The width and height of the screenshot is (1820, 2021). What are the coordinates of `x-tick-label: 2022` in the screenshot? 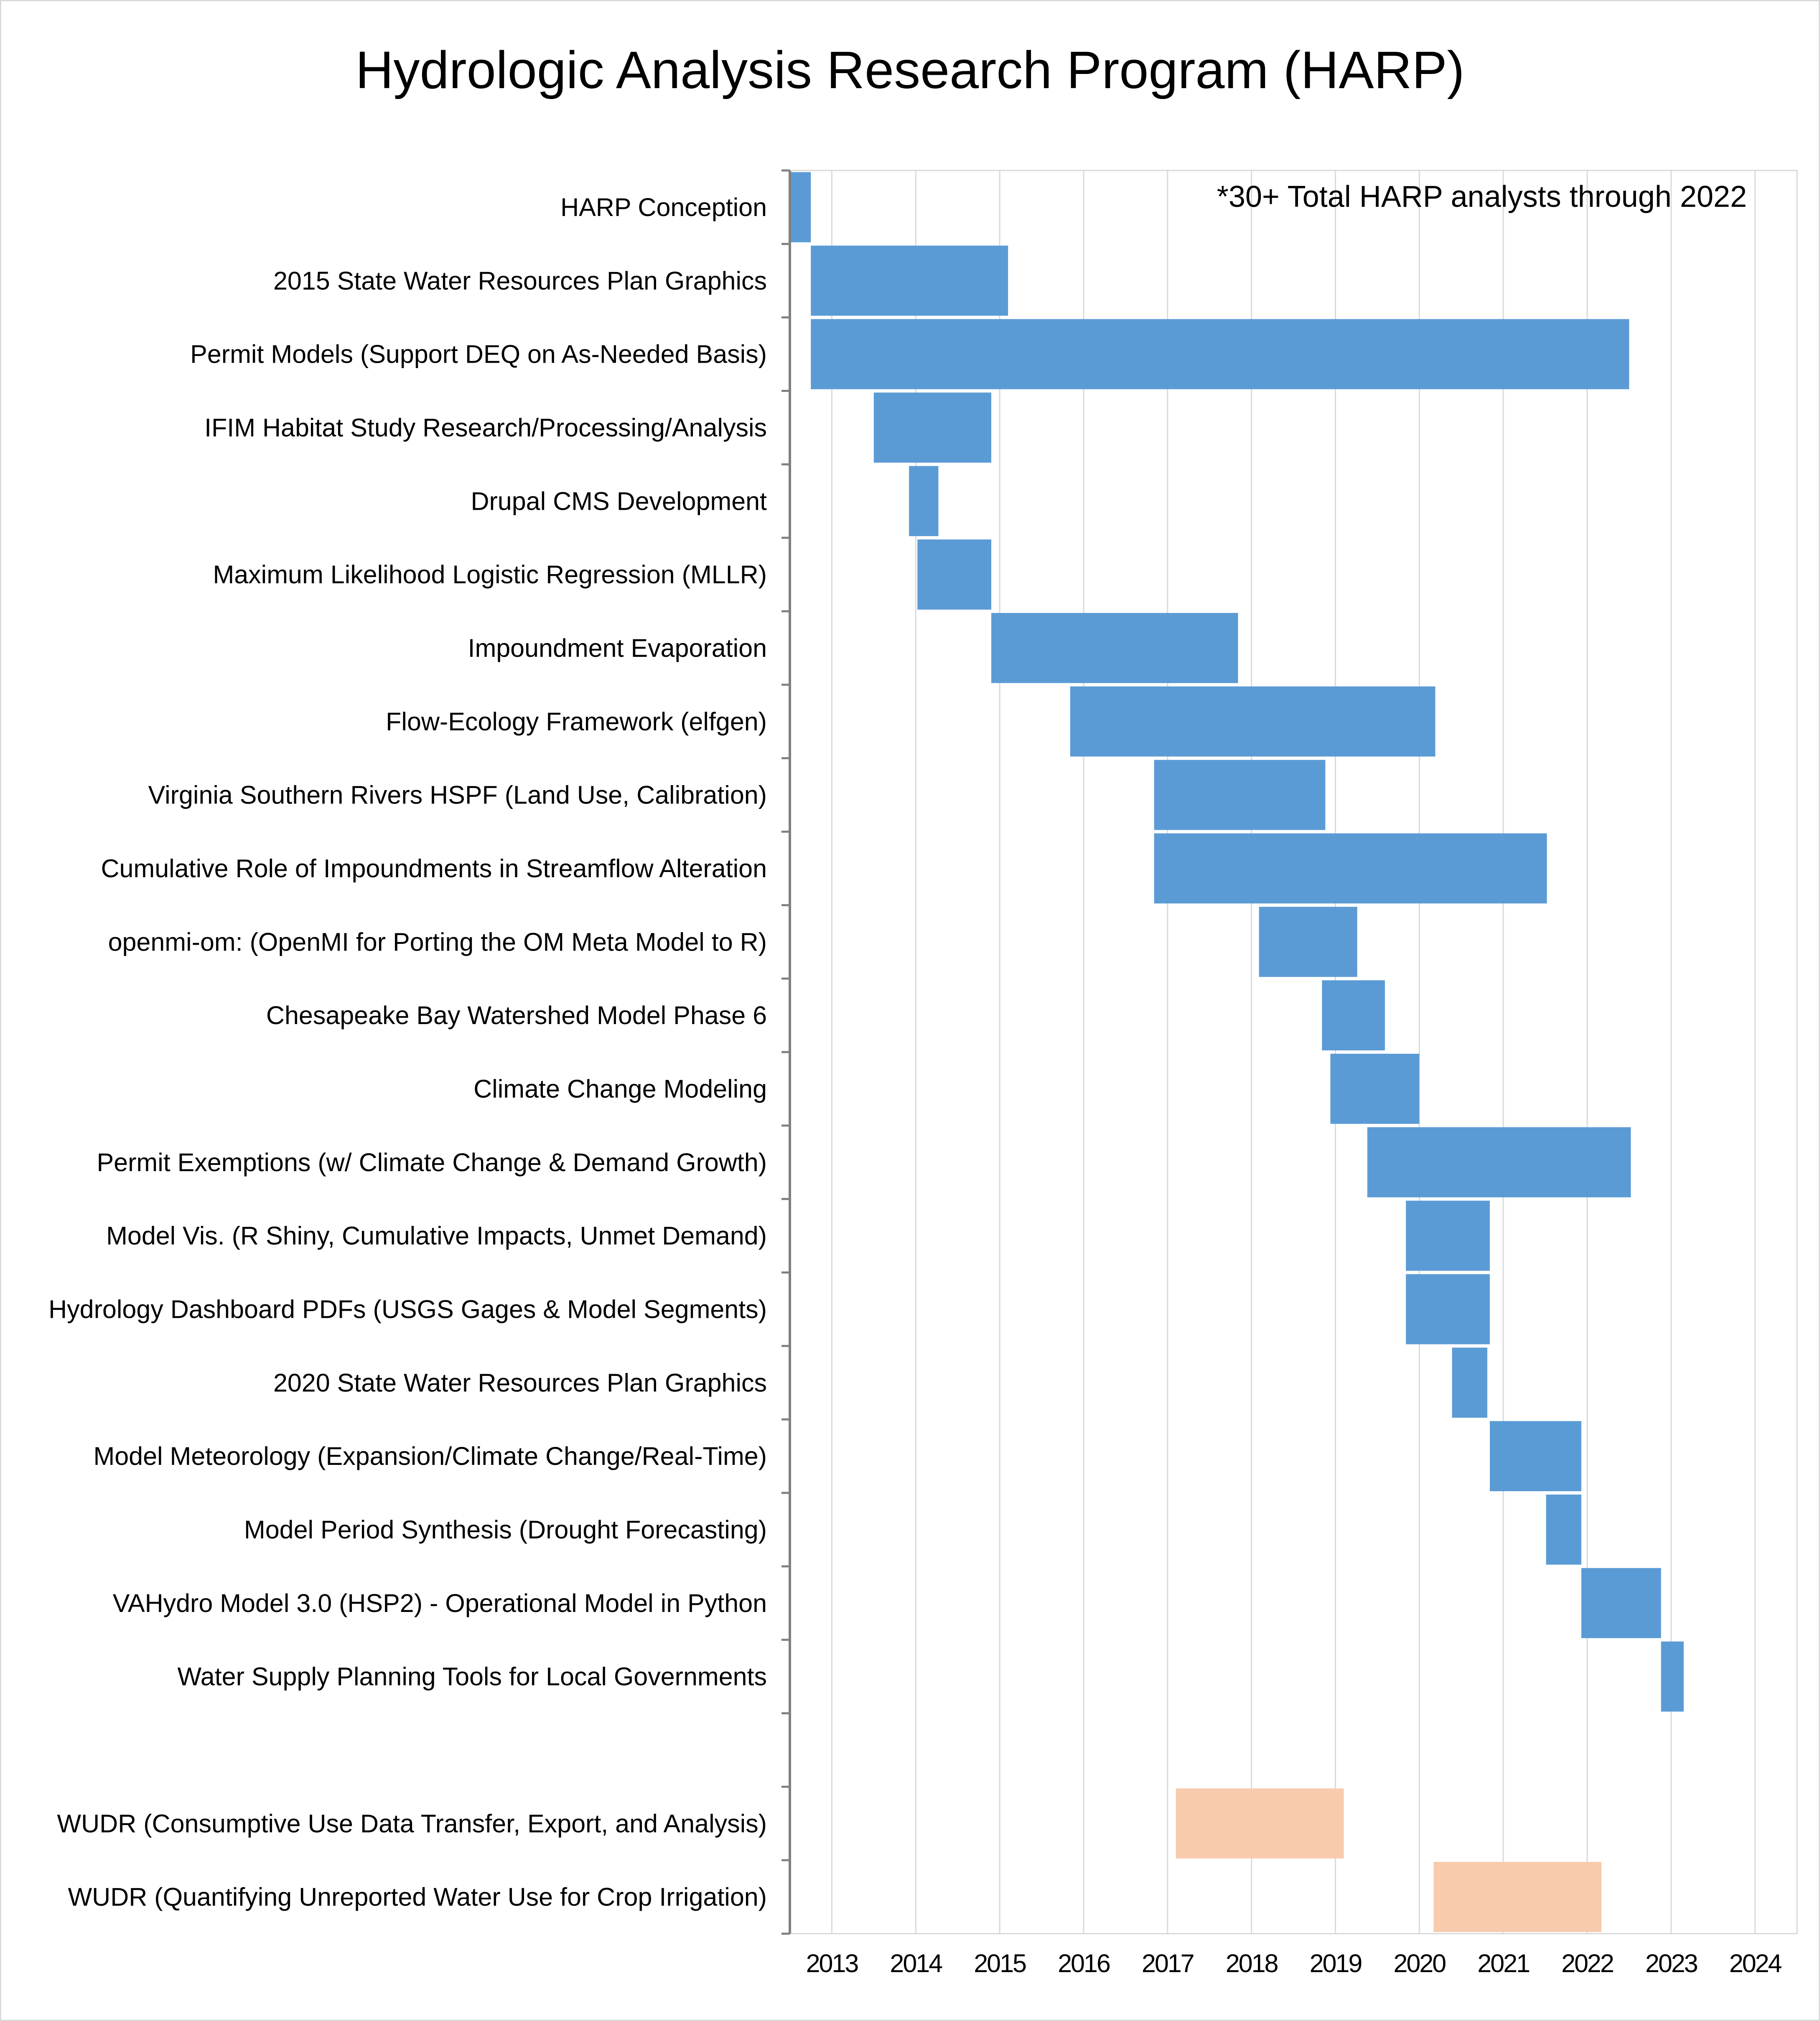 It's located at (1587, 1963).